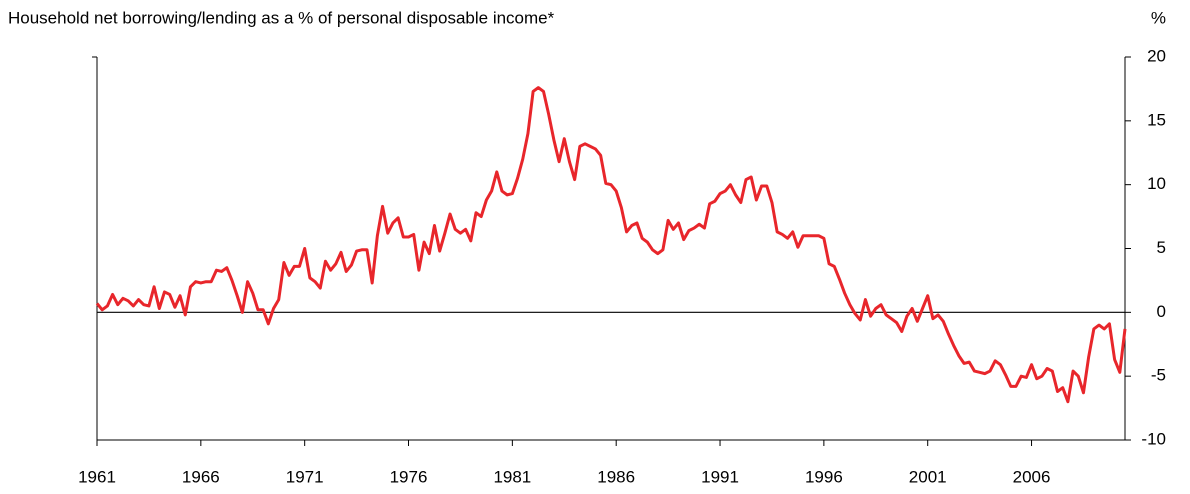 Image resolution: width=1190 pixels, height=494 pixels. What do you see at coordinates (1032, 476) in the screenshot?
I see `x-tick-label: 2006` at bounding box center [1032, 476].